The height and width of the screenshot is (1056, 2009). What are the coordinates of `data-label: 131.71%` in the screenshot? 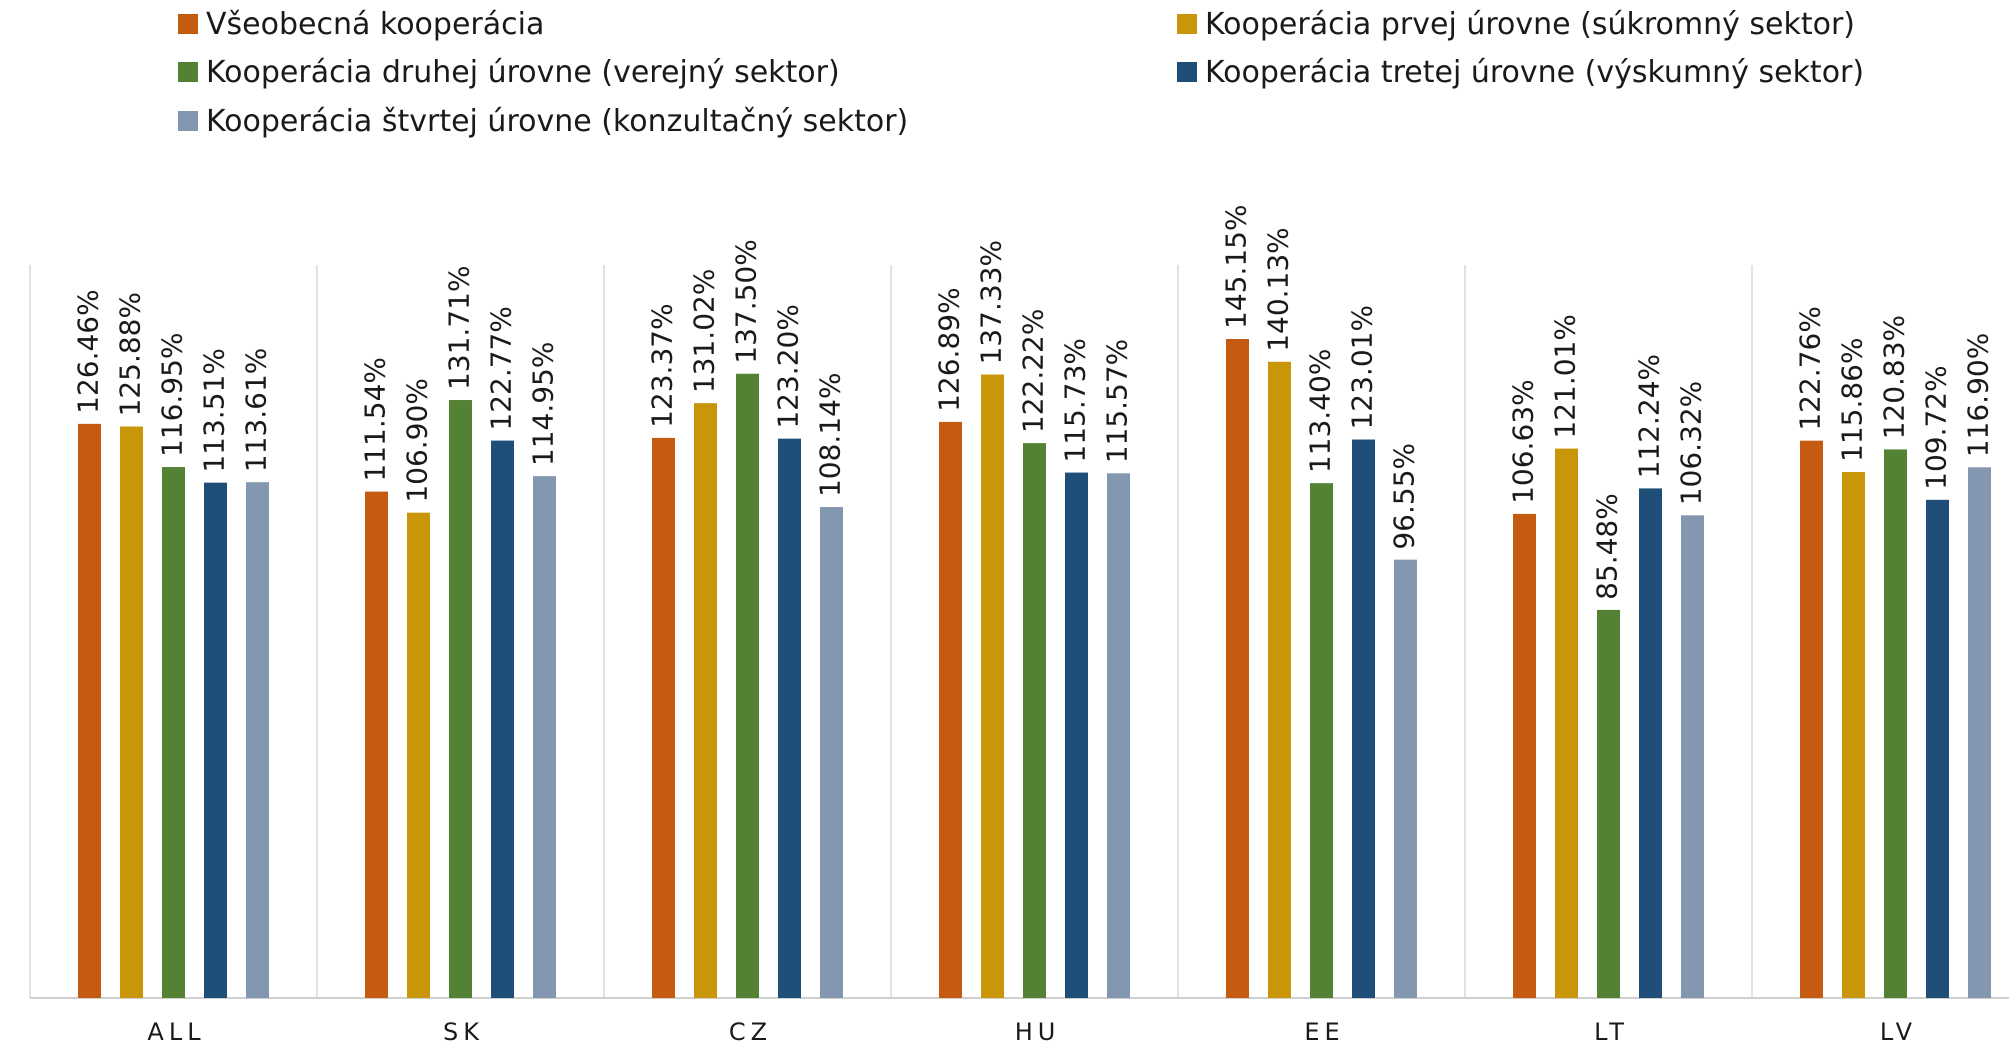 It's located at (459, 327).